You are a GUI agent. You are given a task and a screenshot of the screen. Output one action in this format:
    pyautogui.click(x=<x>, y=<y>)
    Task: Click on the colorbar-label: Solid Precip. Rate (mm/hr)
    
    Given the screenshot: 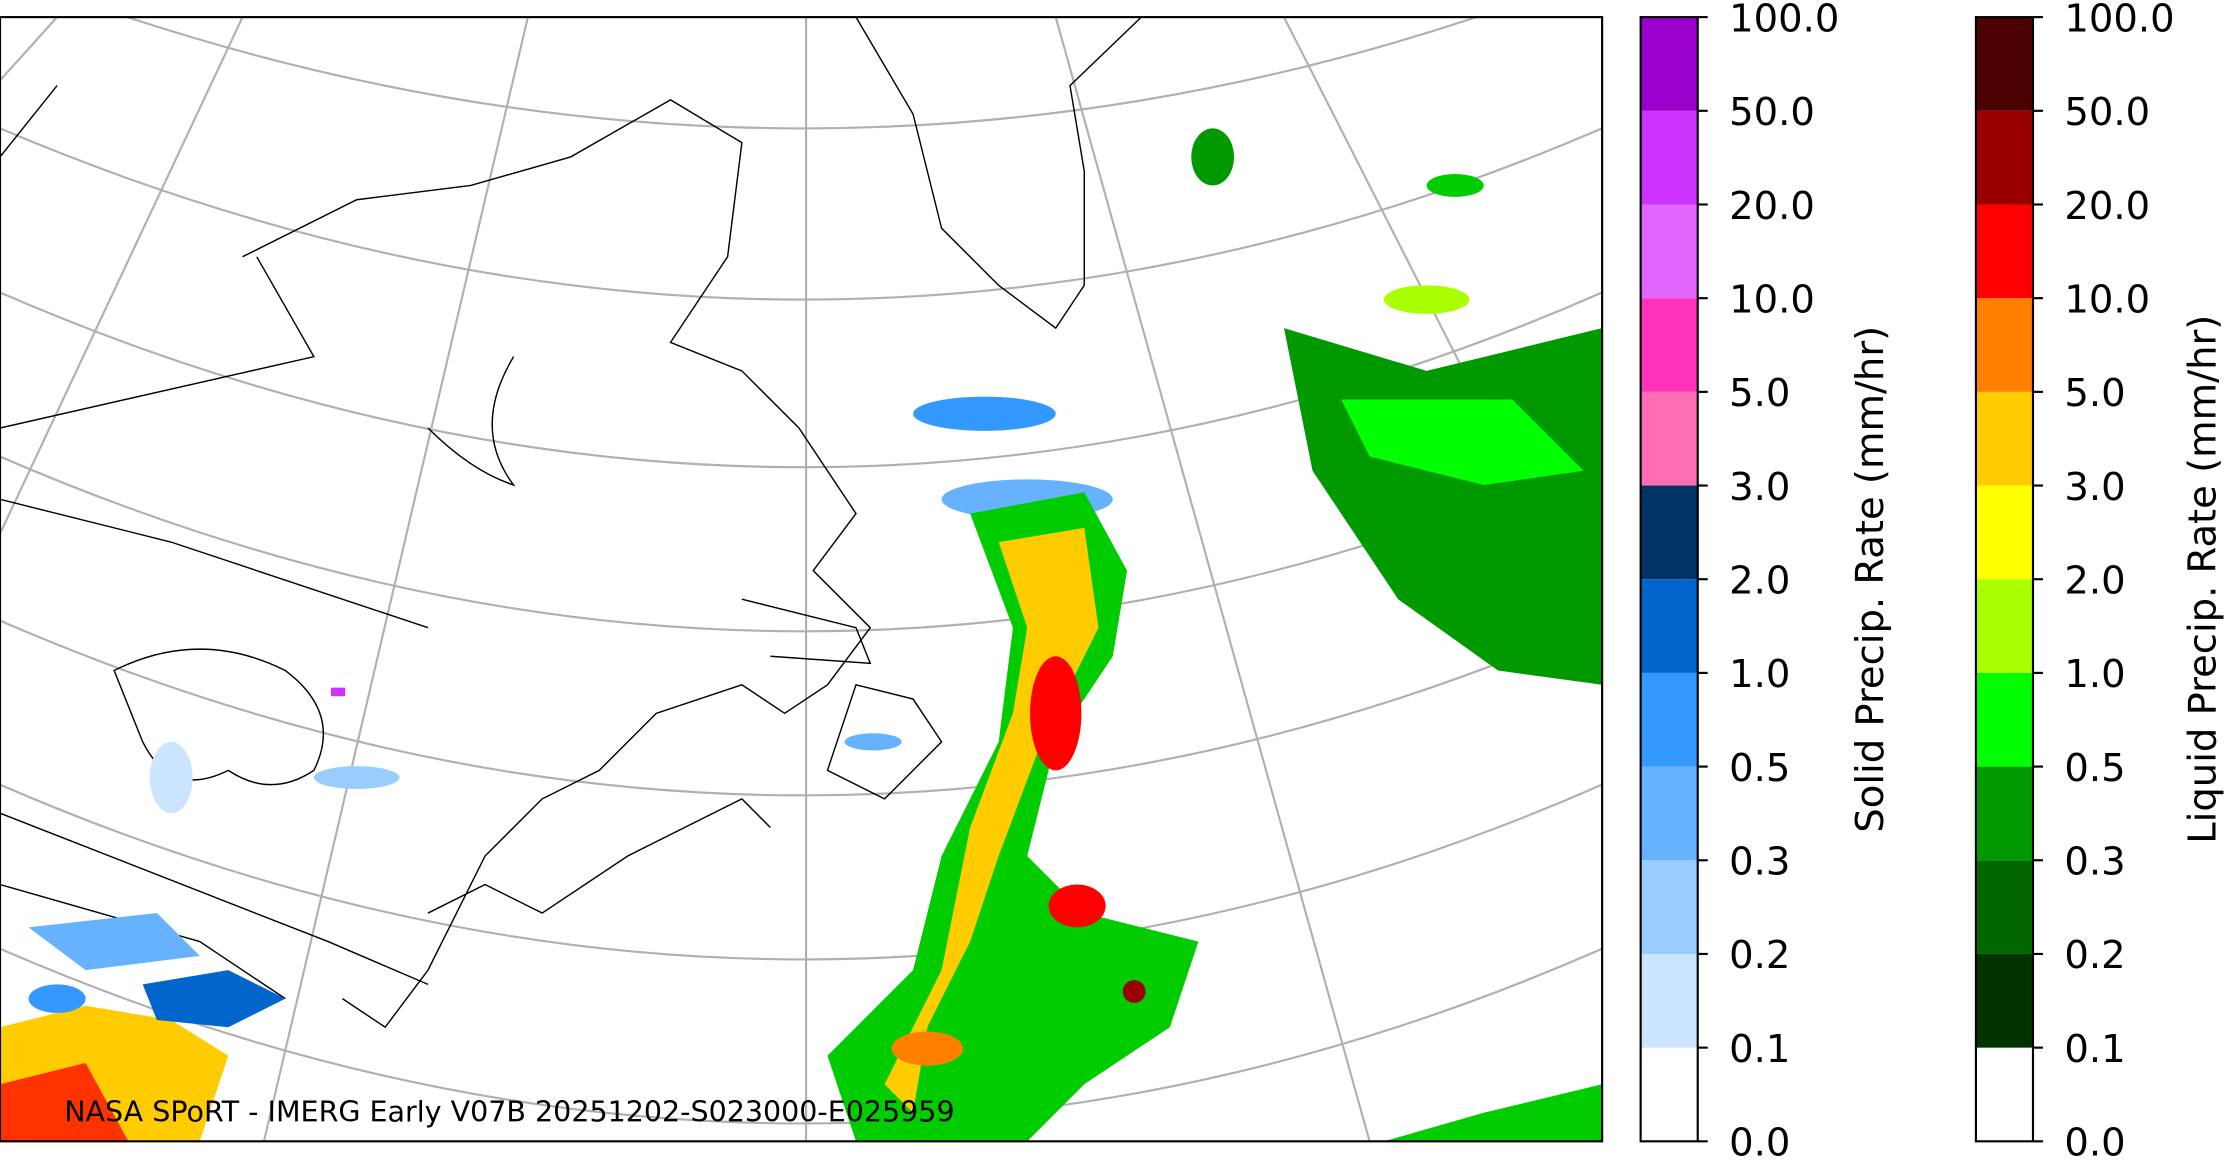 What is the action you would take?
    pyautogui.click(x=1870, y=579)
    